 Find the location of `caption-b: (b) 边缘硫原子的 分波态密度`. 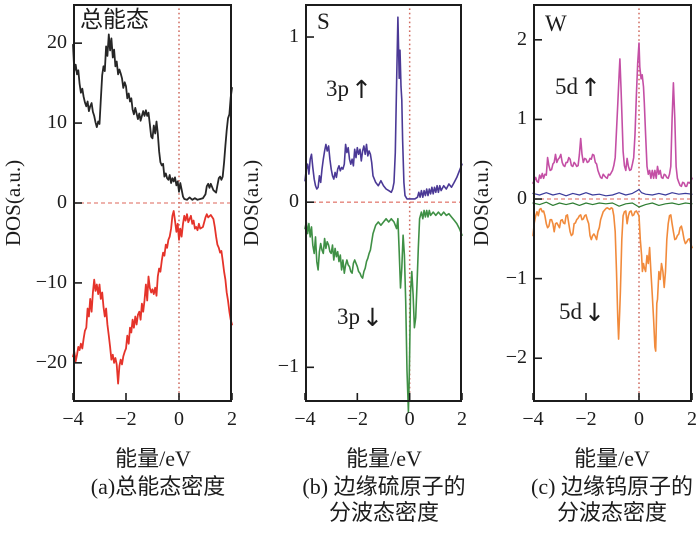

caption-b: (b) 边缘硫原子的 分波态密度 is located at coordinates (384, 500).